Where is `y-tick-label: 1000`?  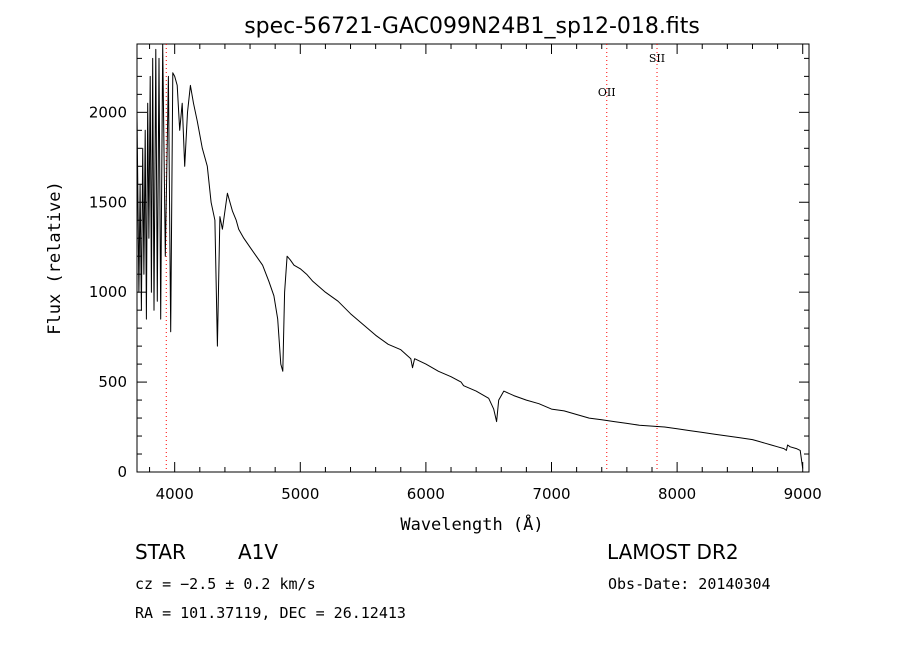 y-tick-label: 1000 is located at coordinates (108, 292).